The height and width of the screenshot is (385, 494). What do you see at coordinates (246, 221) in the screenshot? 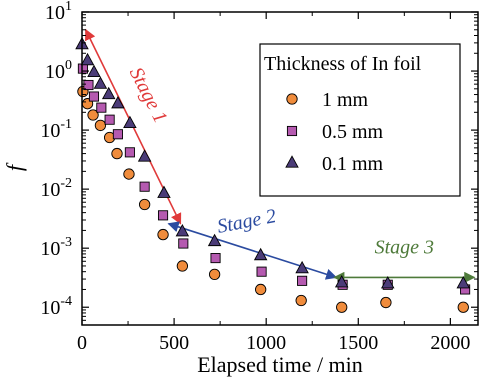
I see `stage-label: Stage 2` at bounding box center [246, 221].